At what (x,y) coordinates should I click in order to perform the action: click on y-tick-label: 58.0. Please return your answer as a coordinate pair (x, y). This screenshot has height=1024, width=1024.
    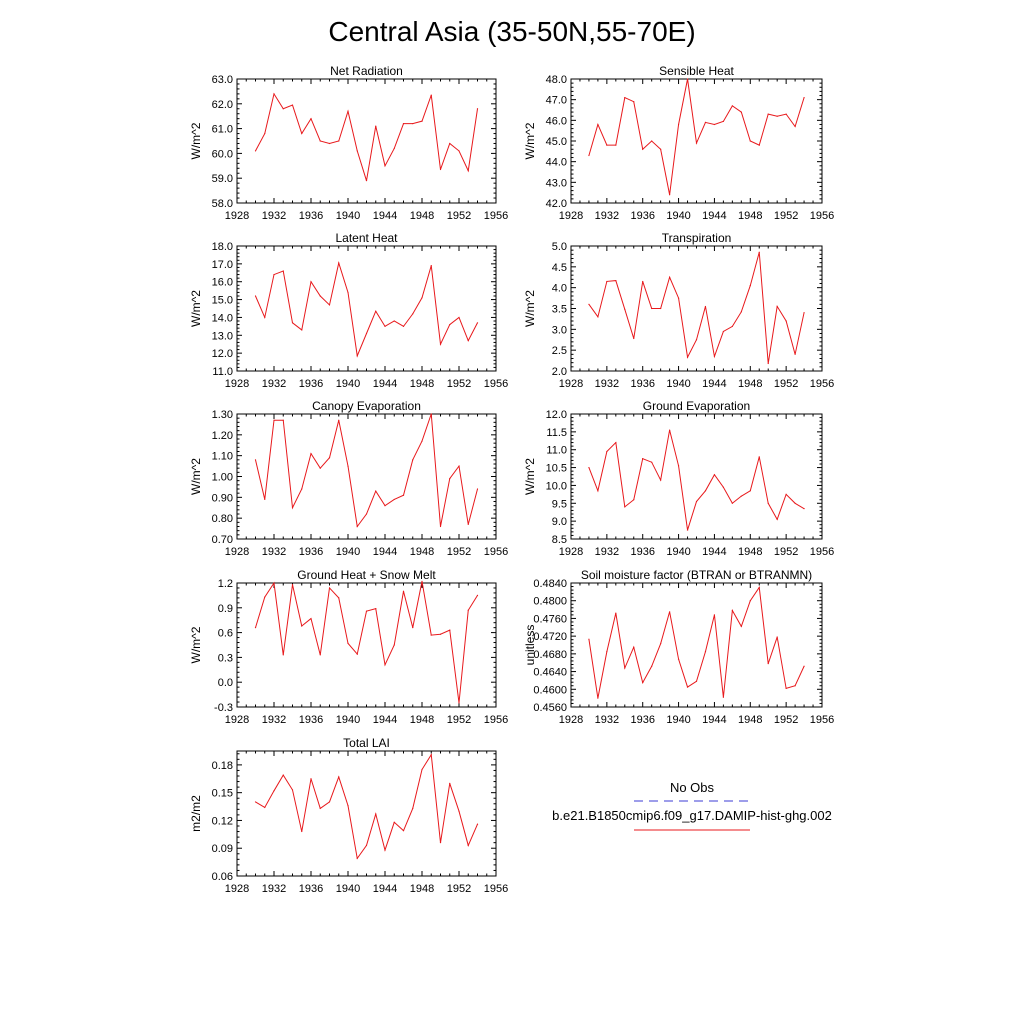
    Looking at the image, I should click on (222, 204).